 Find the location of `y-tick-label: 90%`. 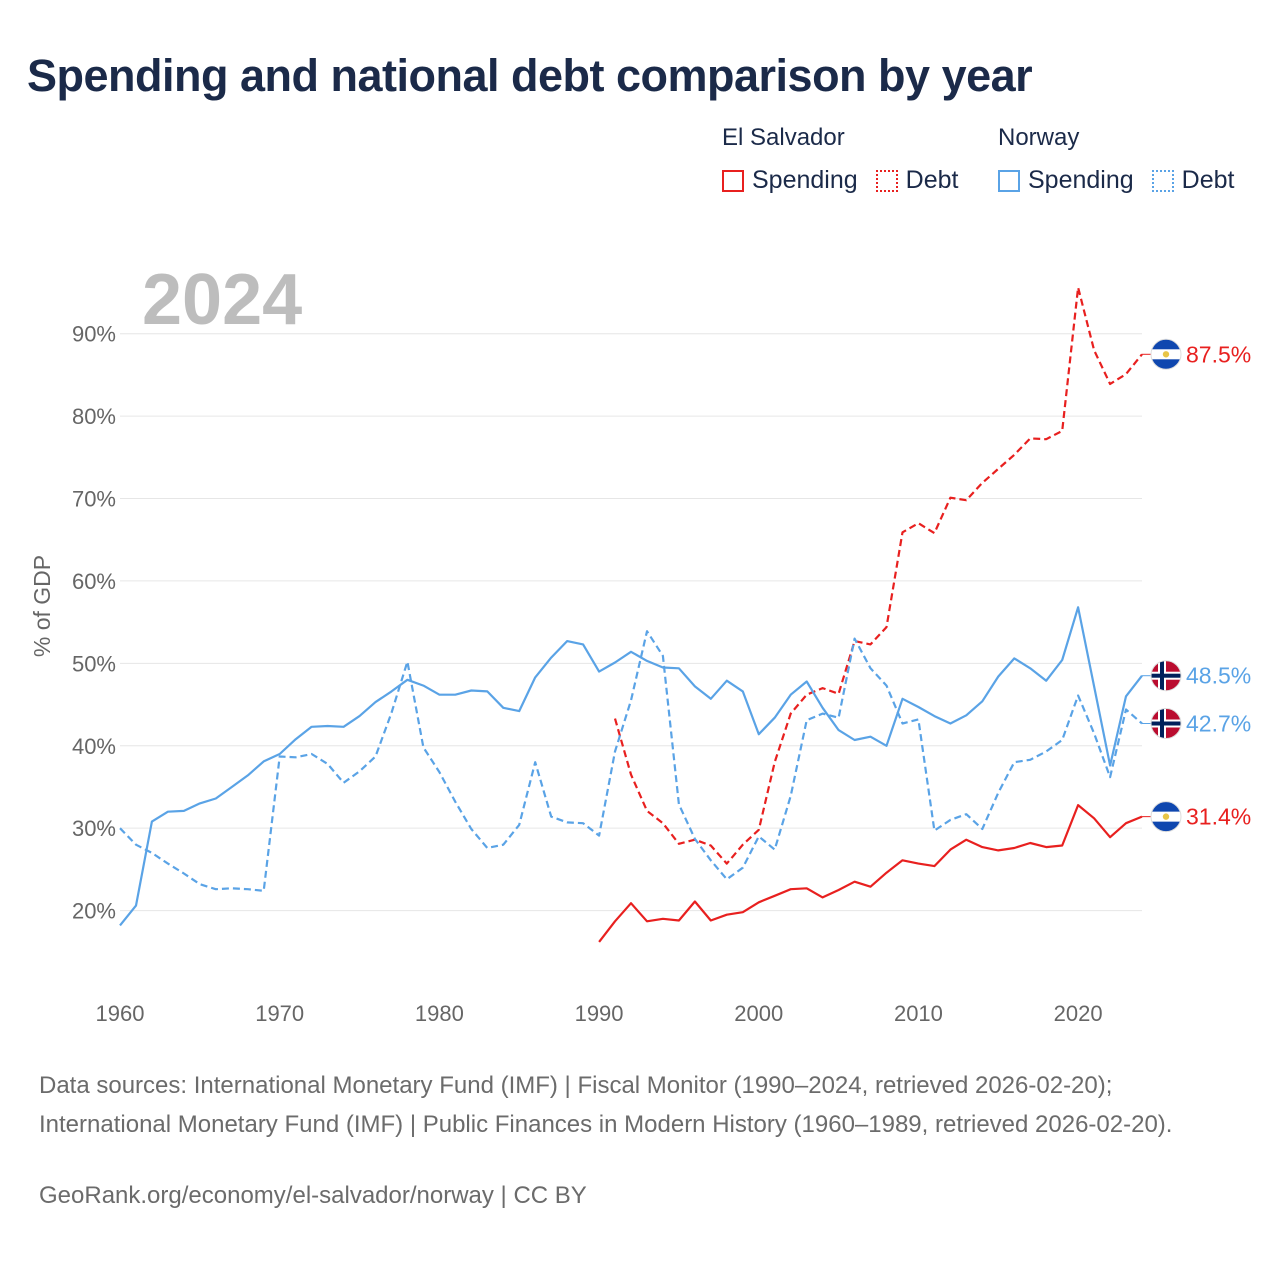

y-tick-label: 90% is located at coordinates (94, 334).